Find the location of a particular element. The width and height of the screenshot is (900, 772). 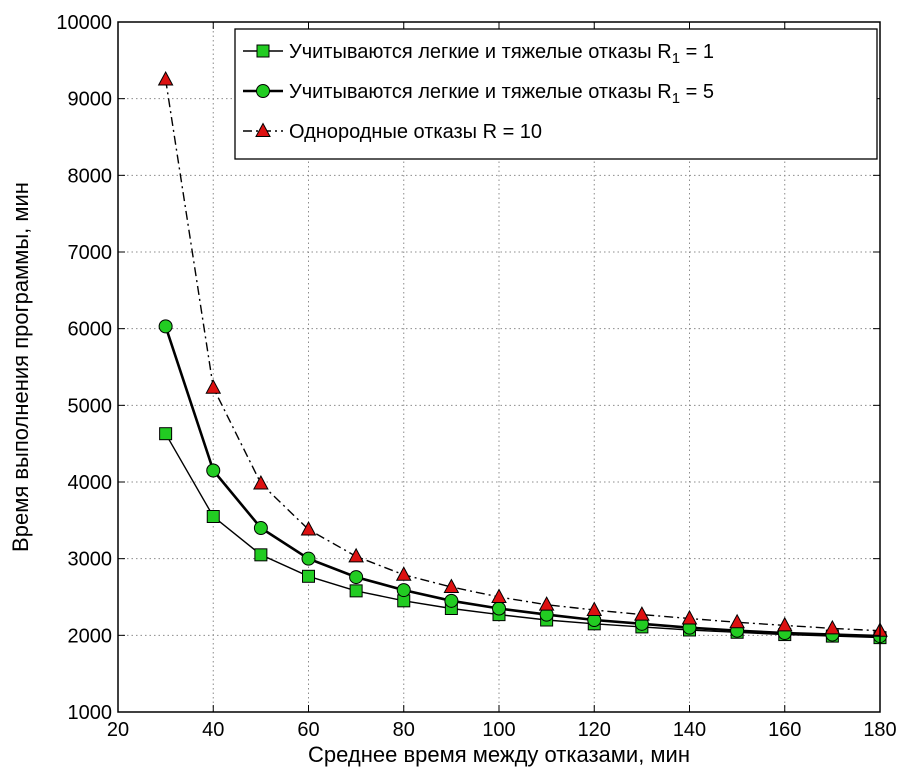

x-tick-label: 60 is located at coordinates (308, 730).